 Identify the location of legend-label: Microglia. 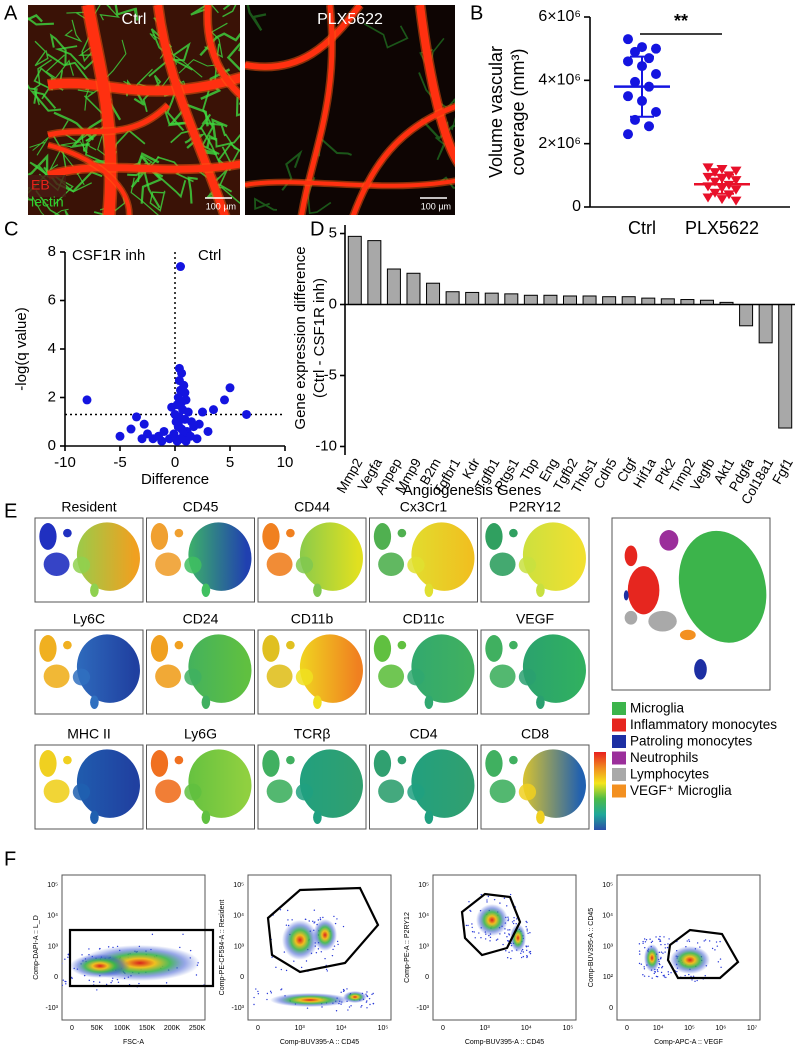
(657, 708).